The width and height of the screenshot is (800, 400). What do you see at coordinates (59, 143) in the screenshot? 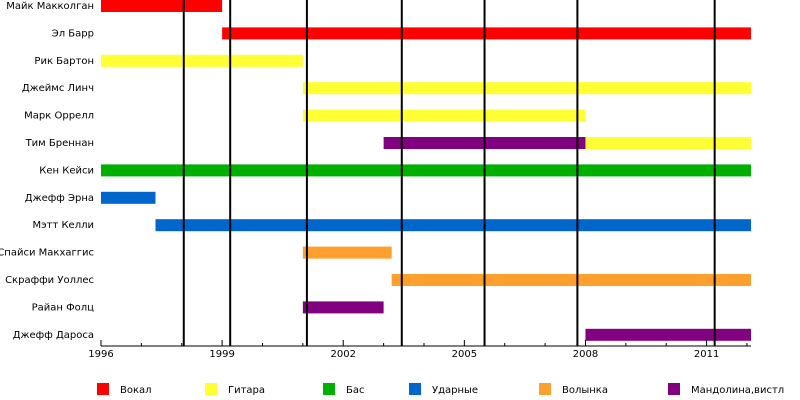
I see `row-label: Тим Бреннан` at bounding box center [59, 143].